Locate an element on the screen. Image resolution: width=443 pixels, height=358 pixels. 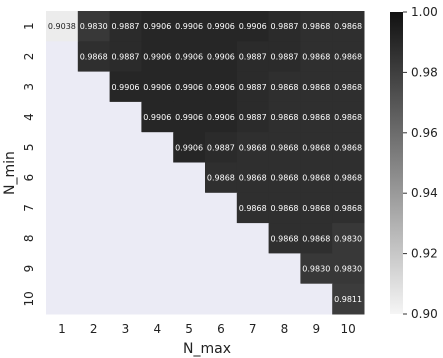
y-tick-label: 1 is located at coordinates (29, 26).